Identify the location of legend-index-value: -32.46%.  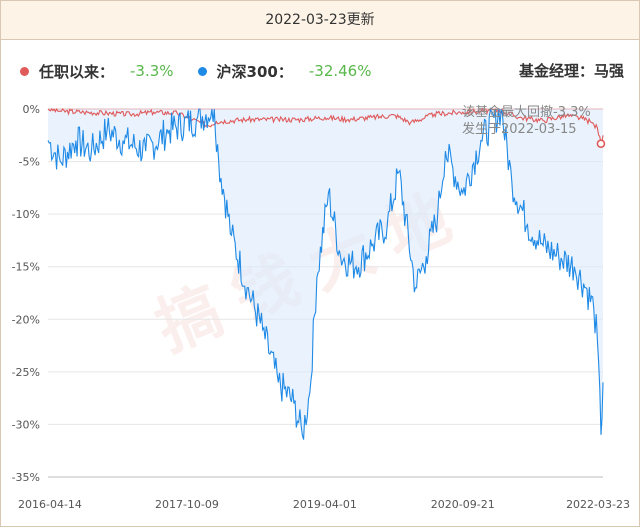
(340, 71).